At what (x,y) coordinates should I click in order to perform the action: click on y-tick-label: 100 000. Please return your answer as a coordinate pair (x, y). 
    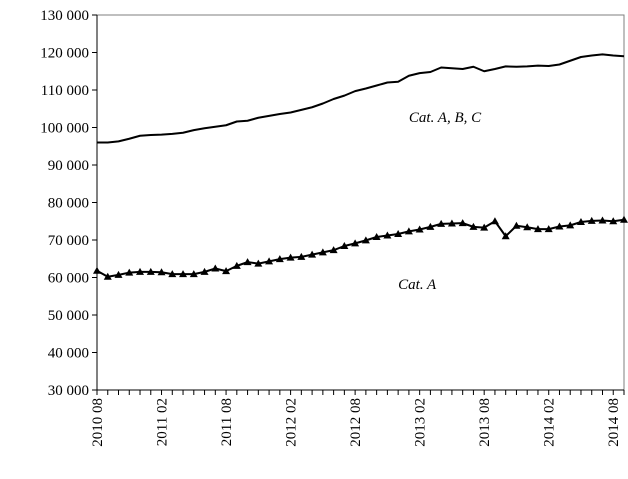
    Looking at the image, I should click on (64, 129).